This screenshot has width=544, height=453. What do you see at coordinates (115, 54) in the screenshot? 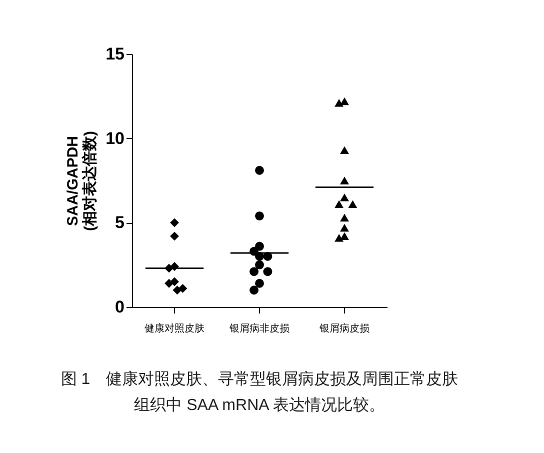
I see `y-tick-label: 15` at bounding box center [115, 54].